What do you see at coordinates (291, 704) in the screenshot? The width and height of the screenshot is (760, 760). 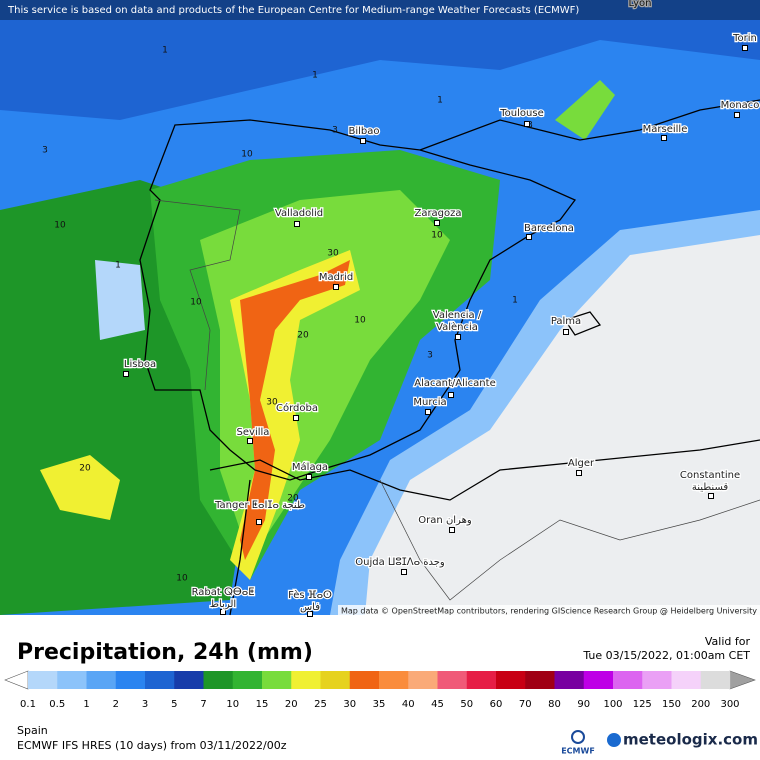 I see `legend-value: 20` at bounding box center [291, 704].